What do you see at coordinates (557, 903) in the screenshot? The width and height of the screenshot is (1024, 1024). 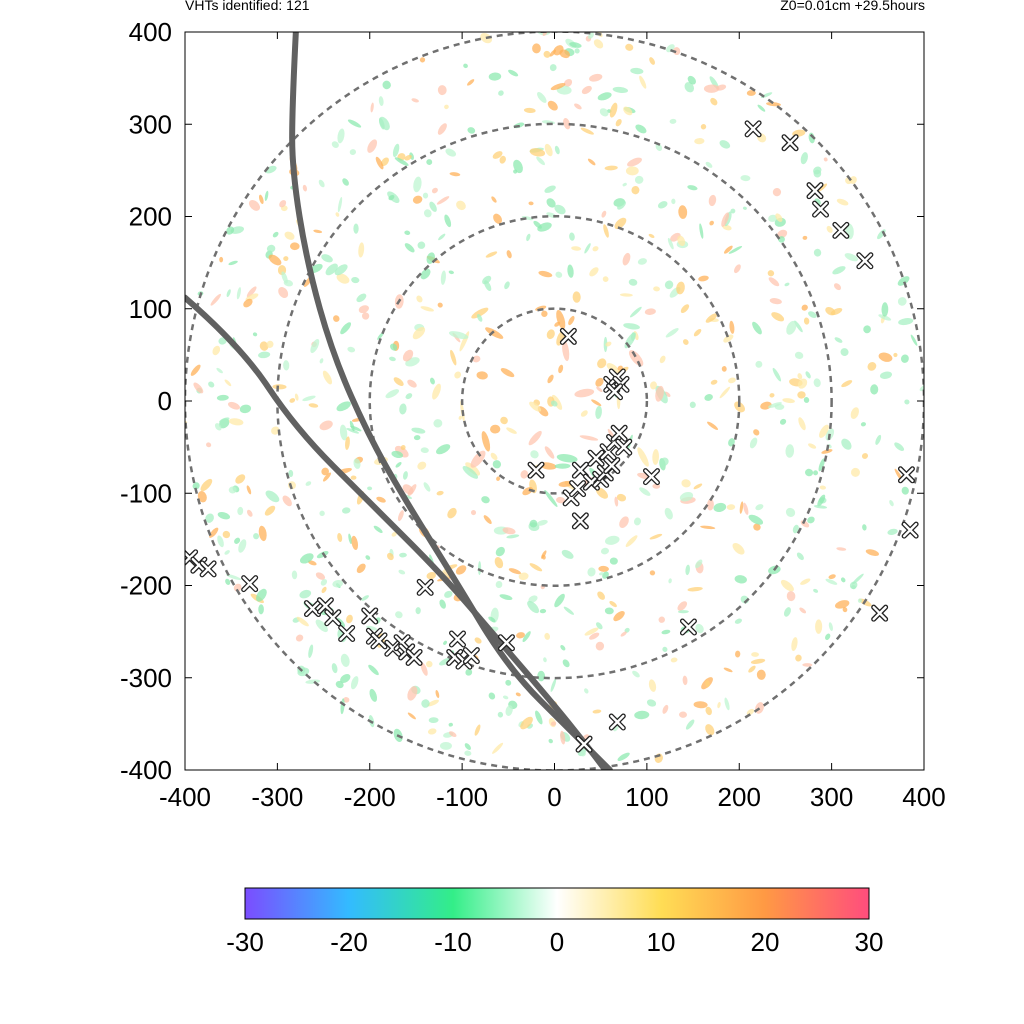 I see `colorbar-gradient` at bounding box center [557, 903].